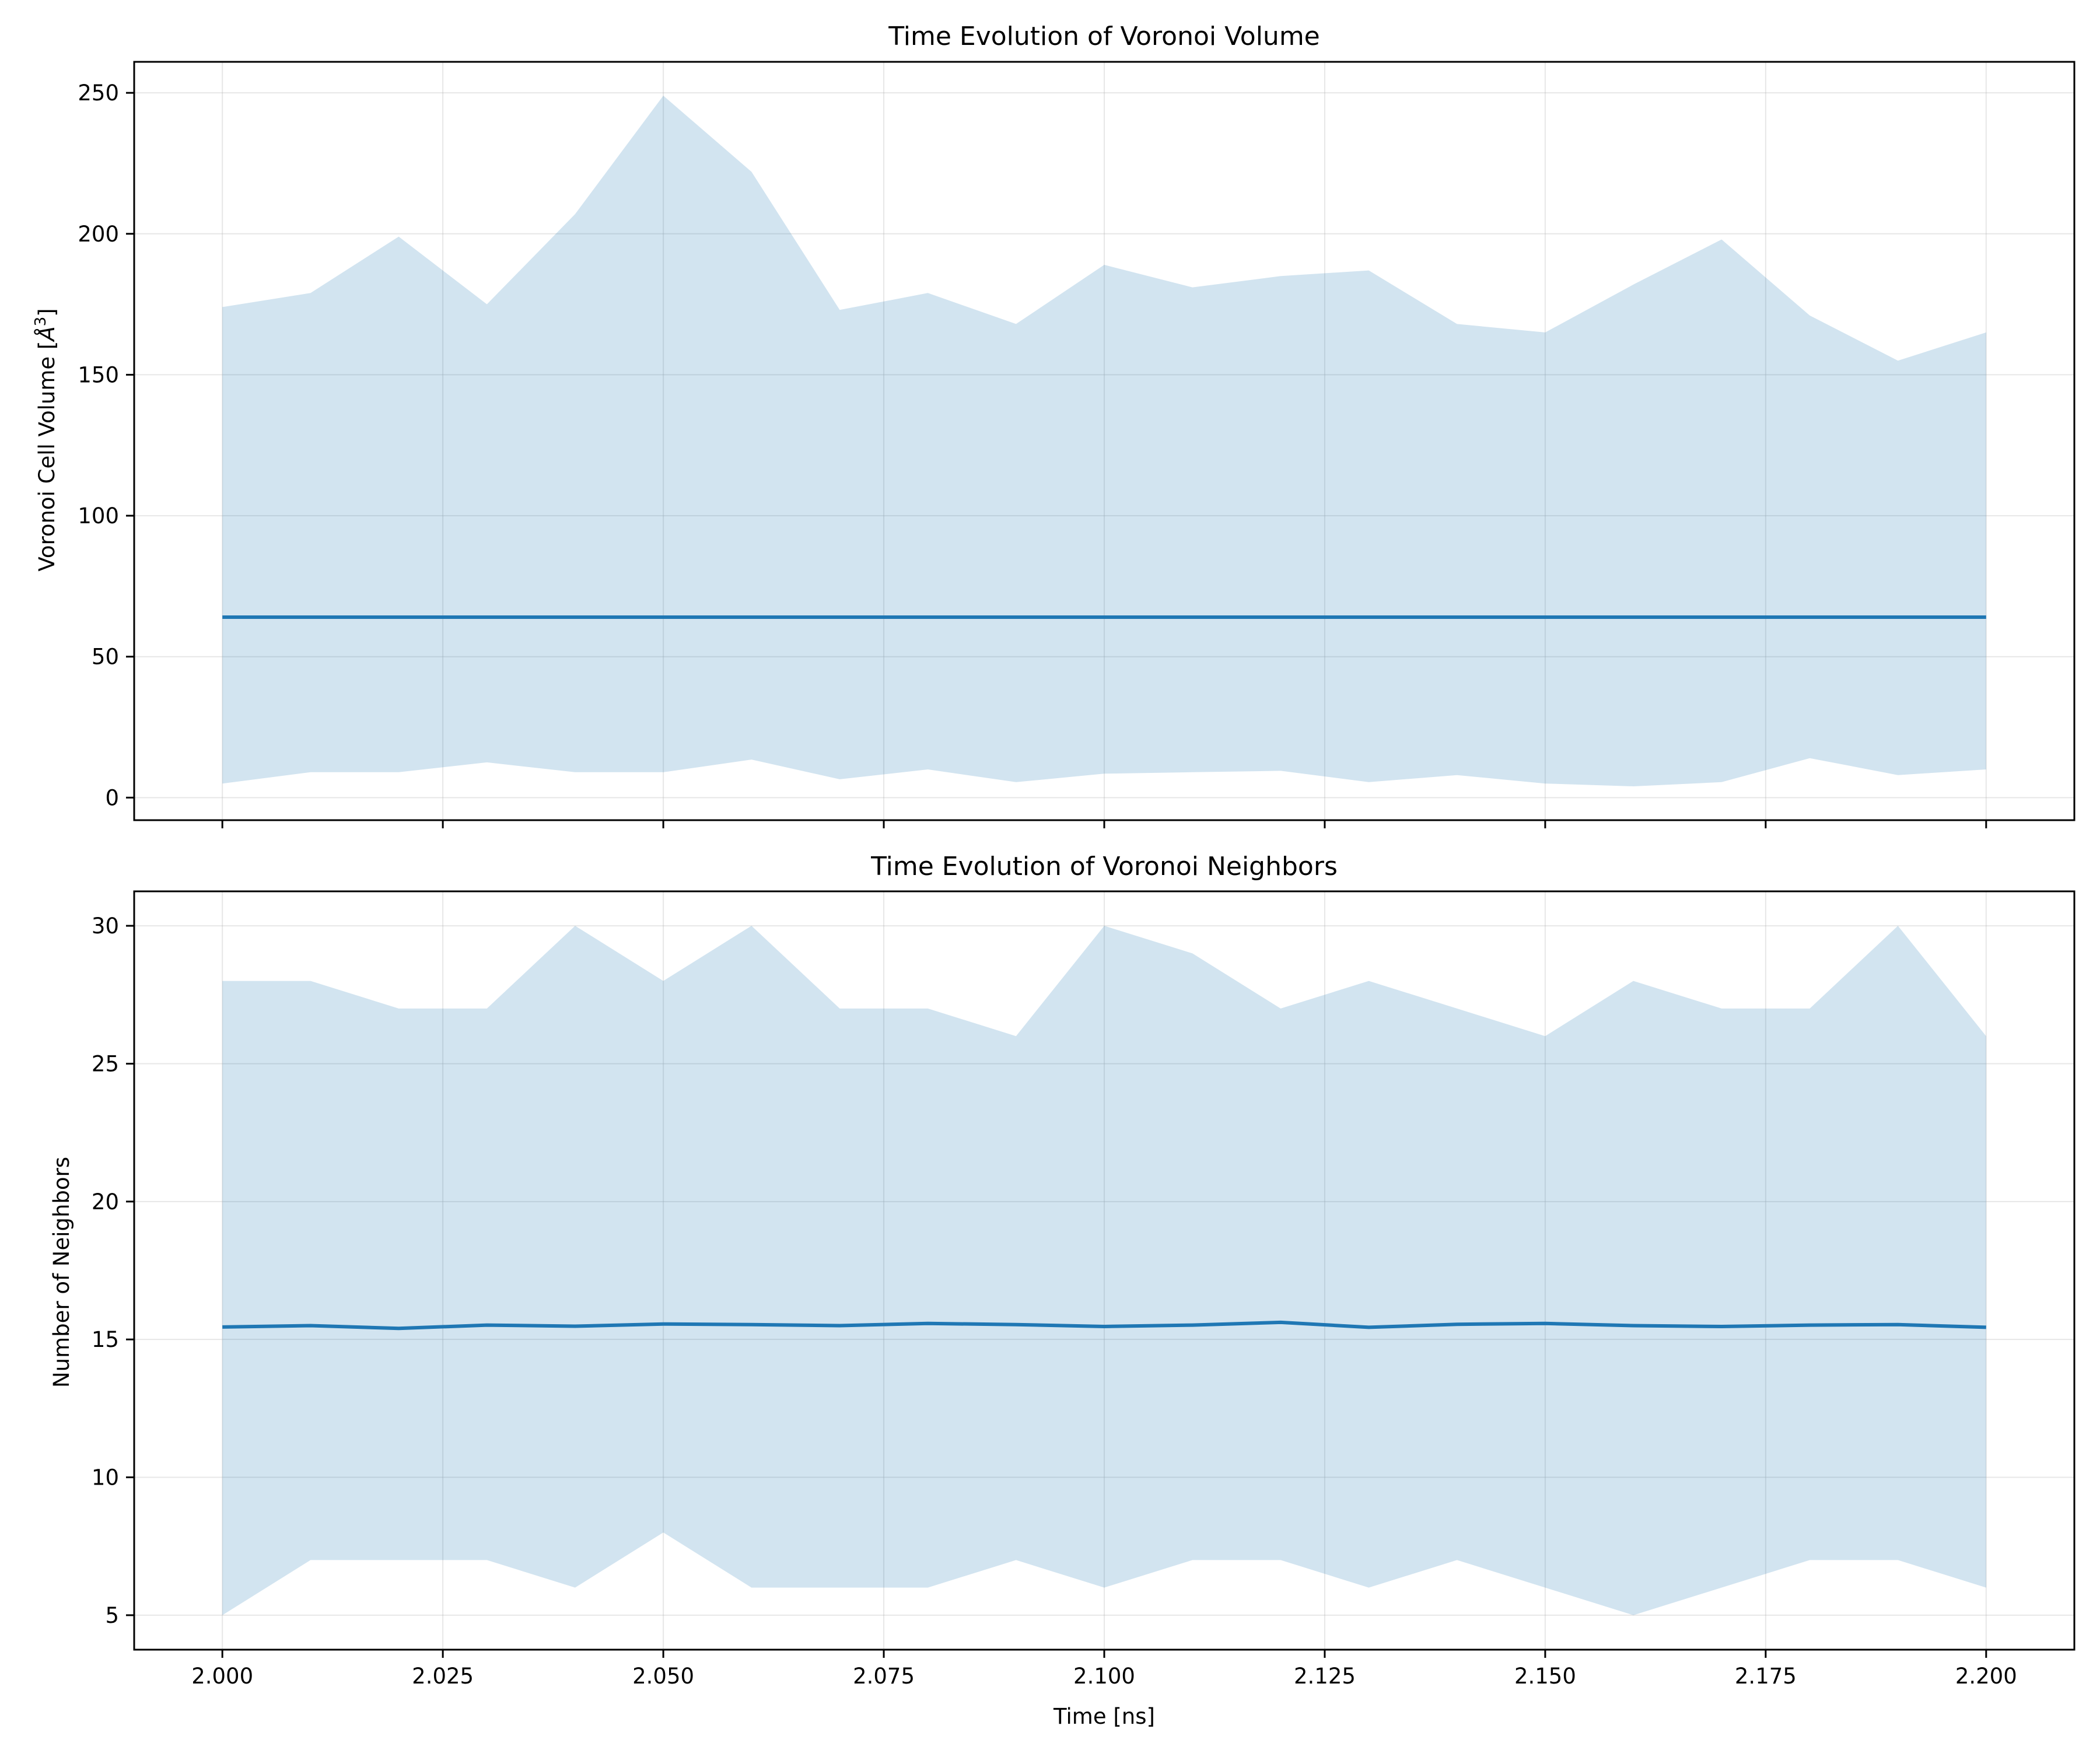 This screenshot has height=1750, width=2100. Describe the element at coordinates (112, 1615) in the screenshot. I see `neighbors-y-tick-label-0: 5` at that location.